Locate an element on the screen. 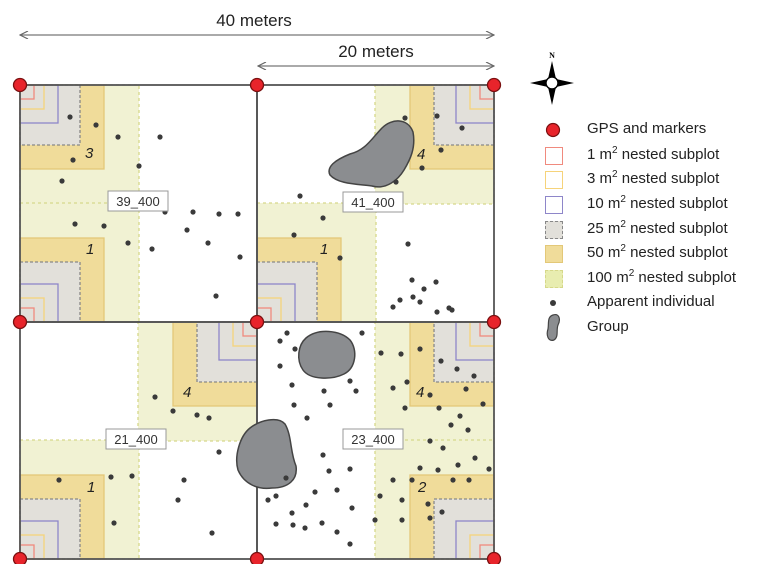  compass-icon: N is located at coordinates (552, 78).